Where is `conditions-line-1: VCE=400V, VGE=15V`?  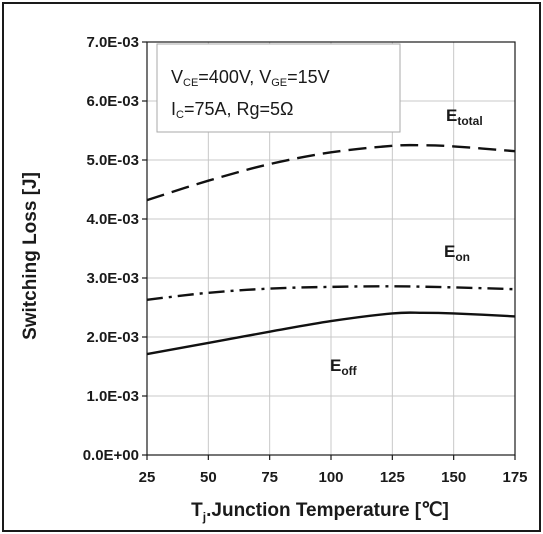
conditions-line-1: VCE=400V, VGE=15V is located at coordinates (250, 78).